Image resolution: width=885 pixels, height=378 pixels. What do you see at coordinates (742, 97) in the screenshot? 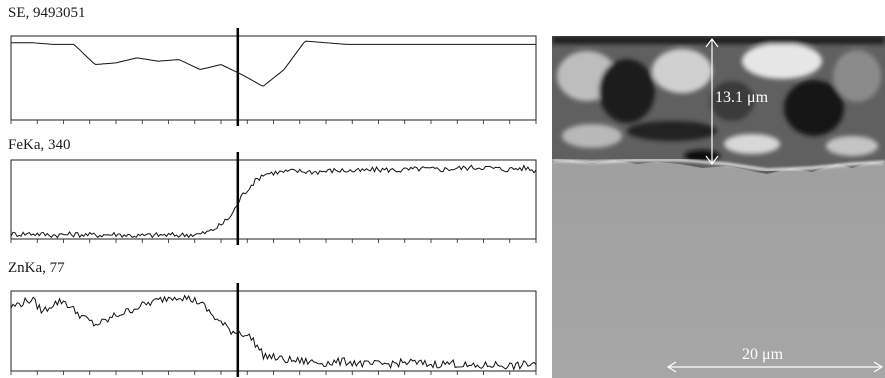
I see `thickness-label: 13.1 μm` at bounding box center [742, 97].